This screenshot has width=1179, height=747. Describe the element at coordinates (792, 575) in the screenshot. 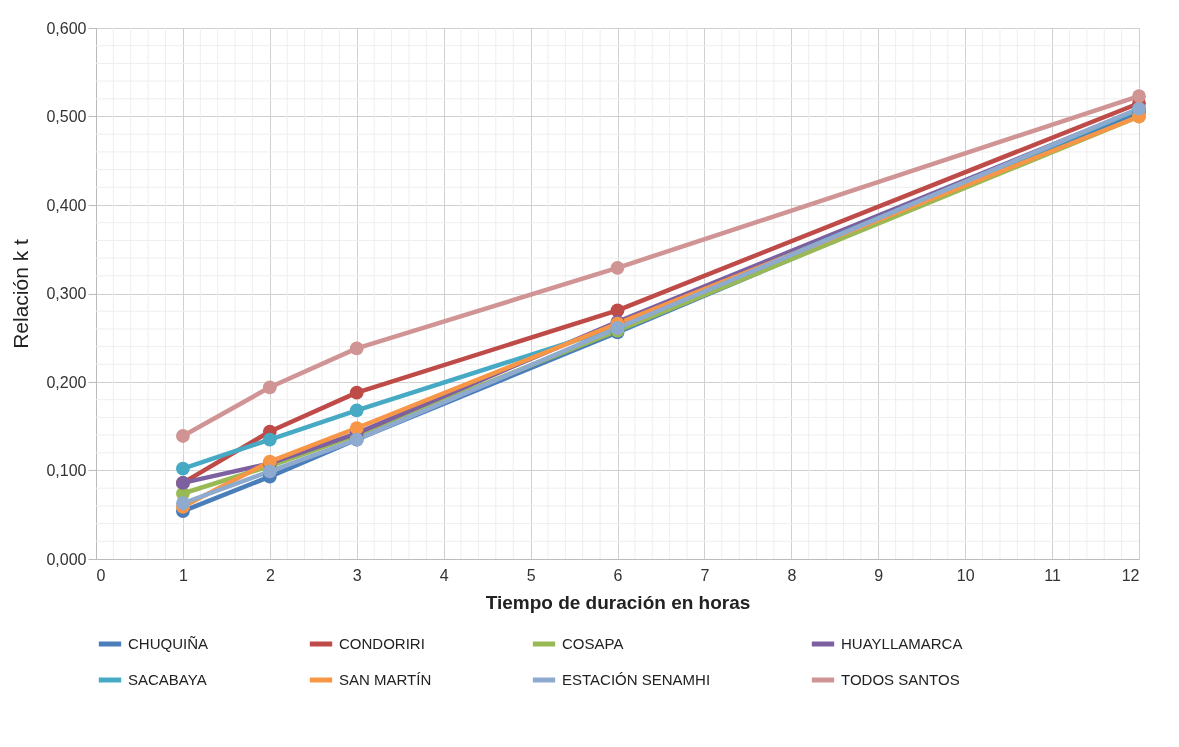

I see `x-tick-label: 8` at that location.